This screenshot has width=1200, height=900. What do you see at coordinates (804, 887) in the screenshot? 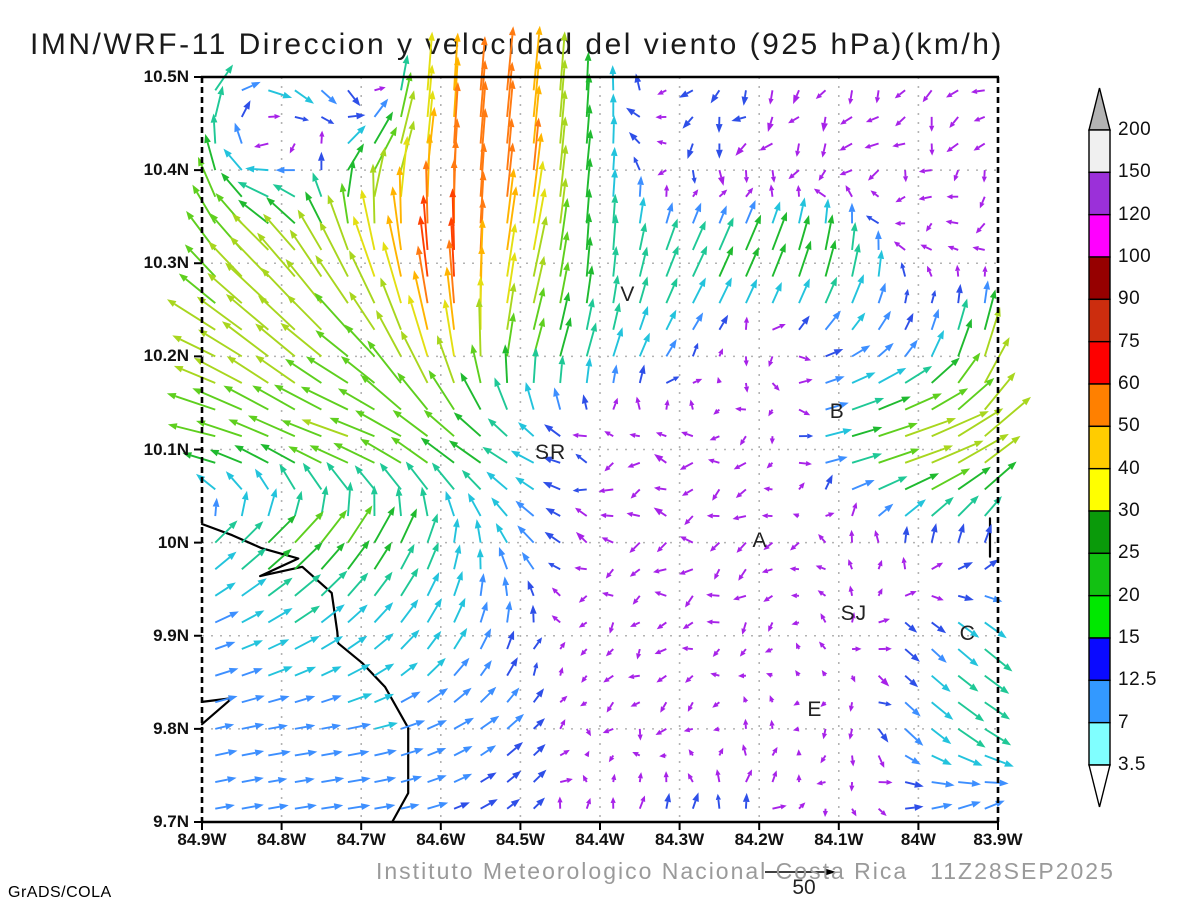
I see `reference-vector-label: 50` at bounding box center [804, 887].